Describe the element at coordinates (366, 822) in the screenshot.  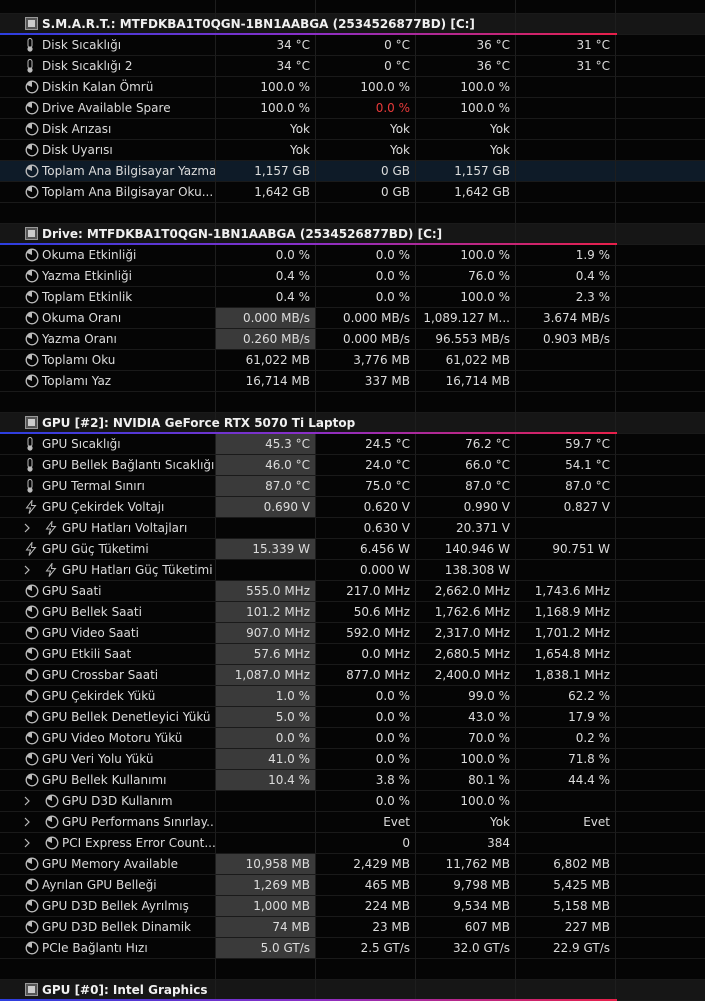
I see `value-cell: Evet` at that location.